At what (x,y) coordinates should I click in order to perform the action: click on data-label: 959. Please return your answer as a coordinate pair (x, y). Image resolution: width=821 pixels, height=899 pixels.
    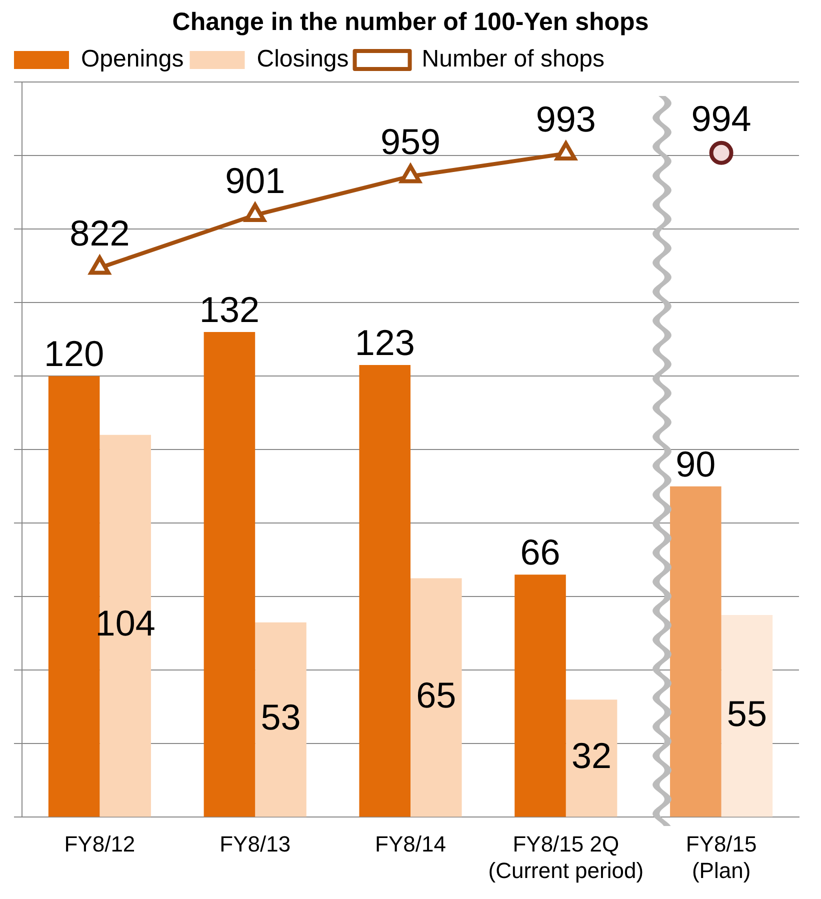
    Looking at the image, I should click on (410, 141).